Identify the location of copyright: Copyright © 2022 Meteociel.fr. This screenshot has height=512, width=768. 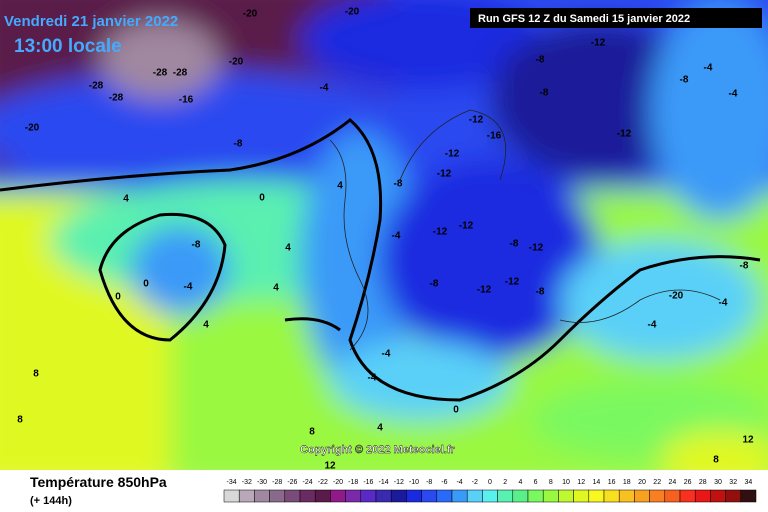
(378, 450).